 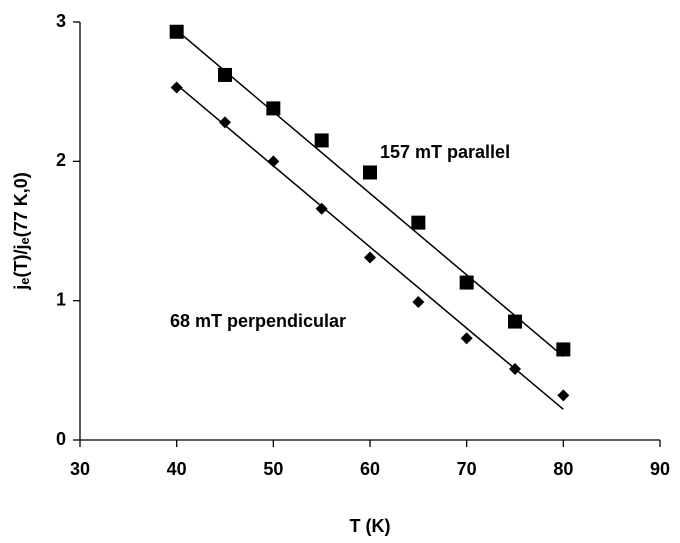 What do you see at coordinates (61, 21) in the screenshot?
I see `y-tick-label: 3` at bounding box center [61, 21].